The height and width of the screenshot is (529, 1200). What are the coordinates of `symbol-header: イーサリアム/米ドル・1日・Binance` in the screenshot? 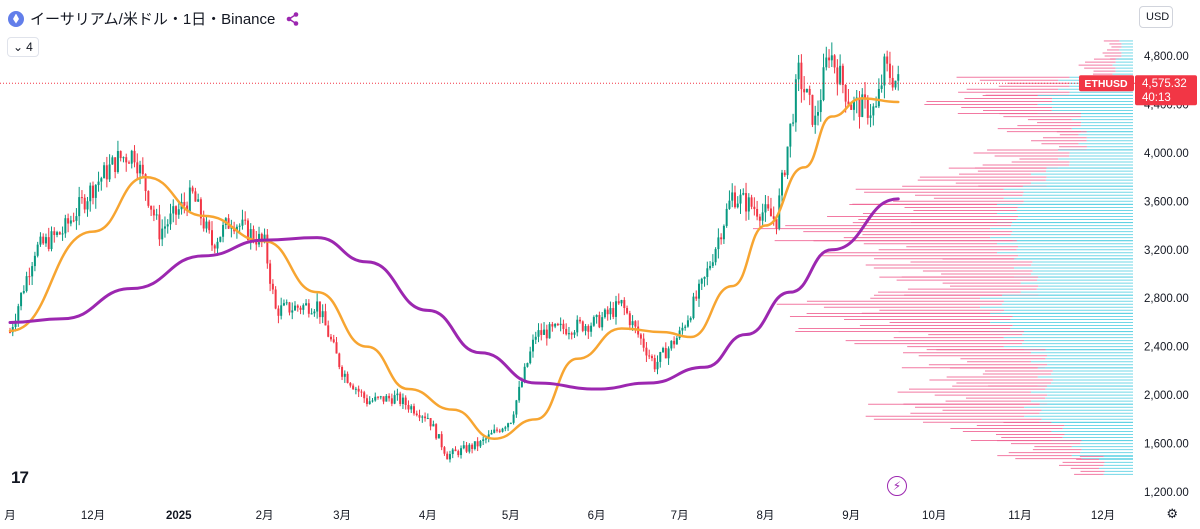 It's located at (154, 18).